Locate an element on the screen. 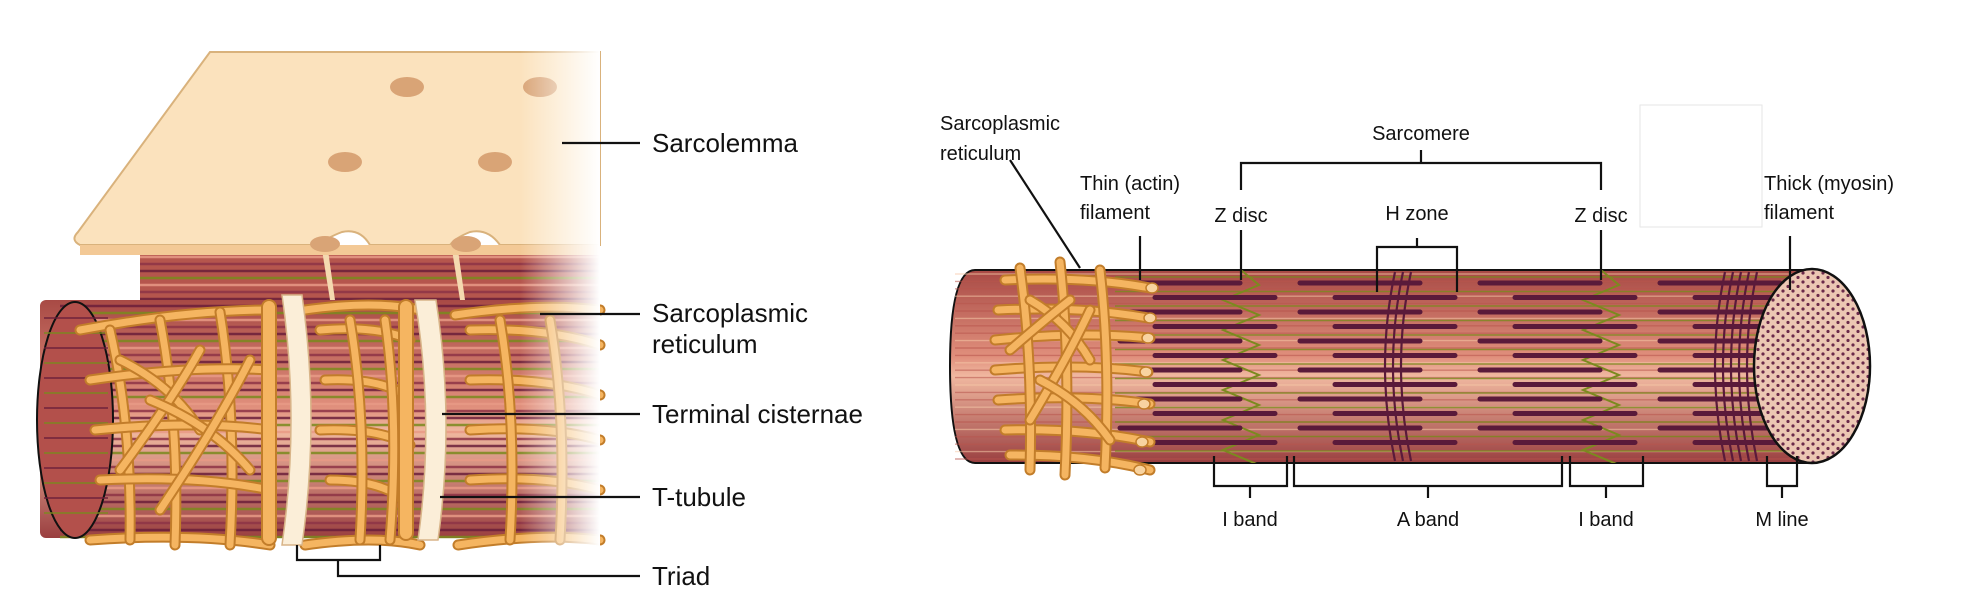 The height and width of the screenshot is (610, 1969). label-right-reticulum-line2: reticulum is located at coordinates (980, 154).